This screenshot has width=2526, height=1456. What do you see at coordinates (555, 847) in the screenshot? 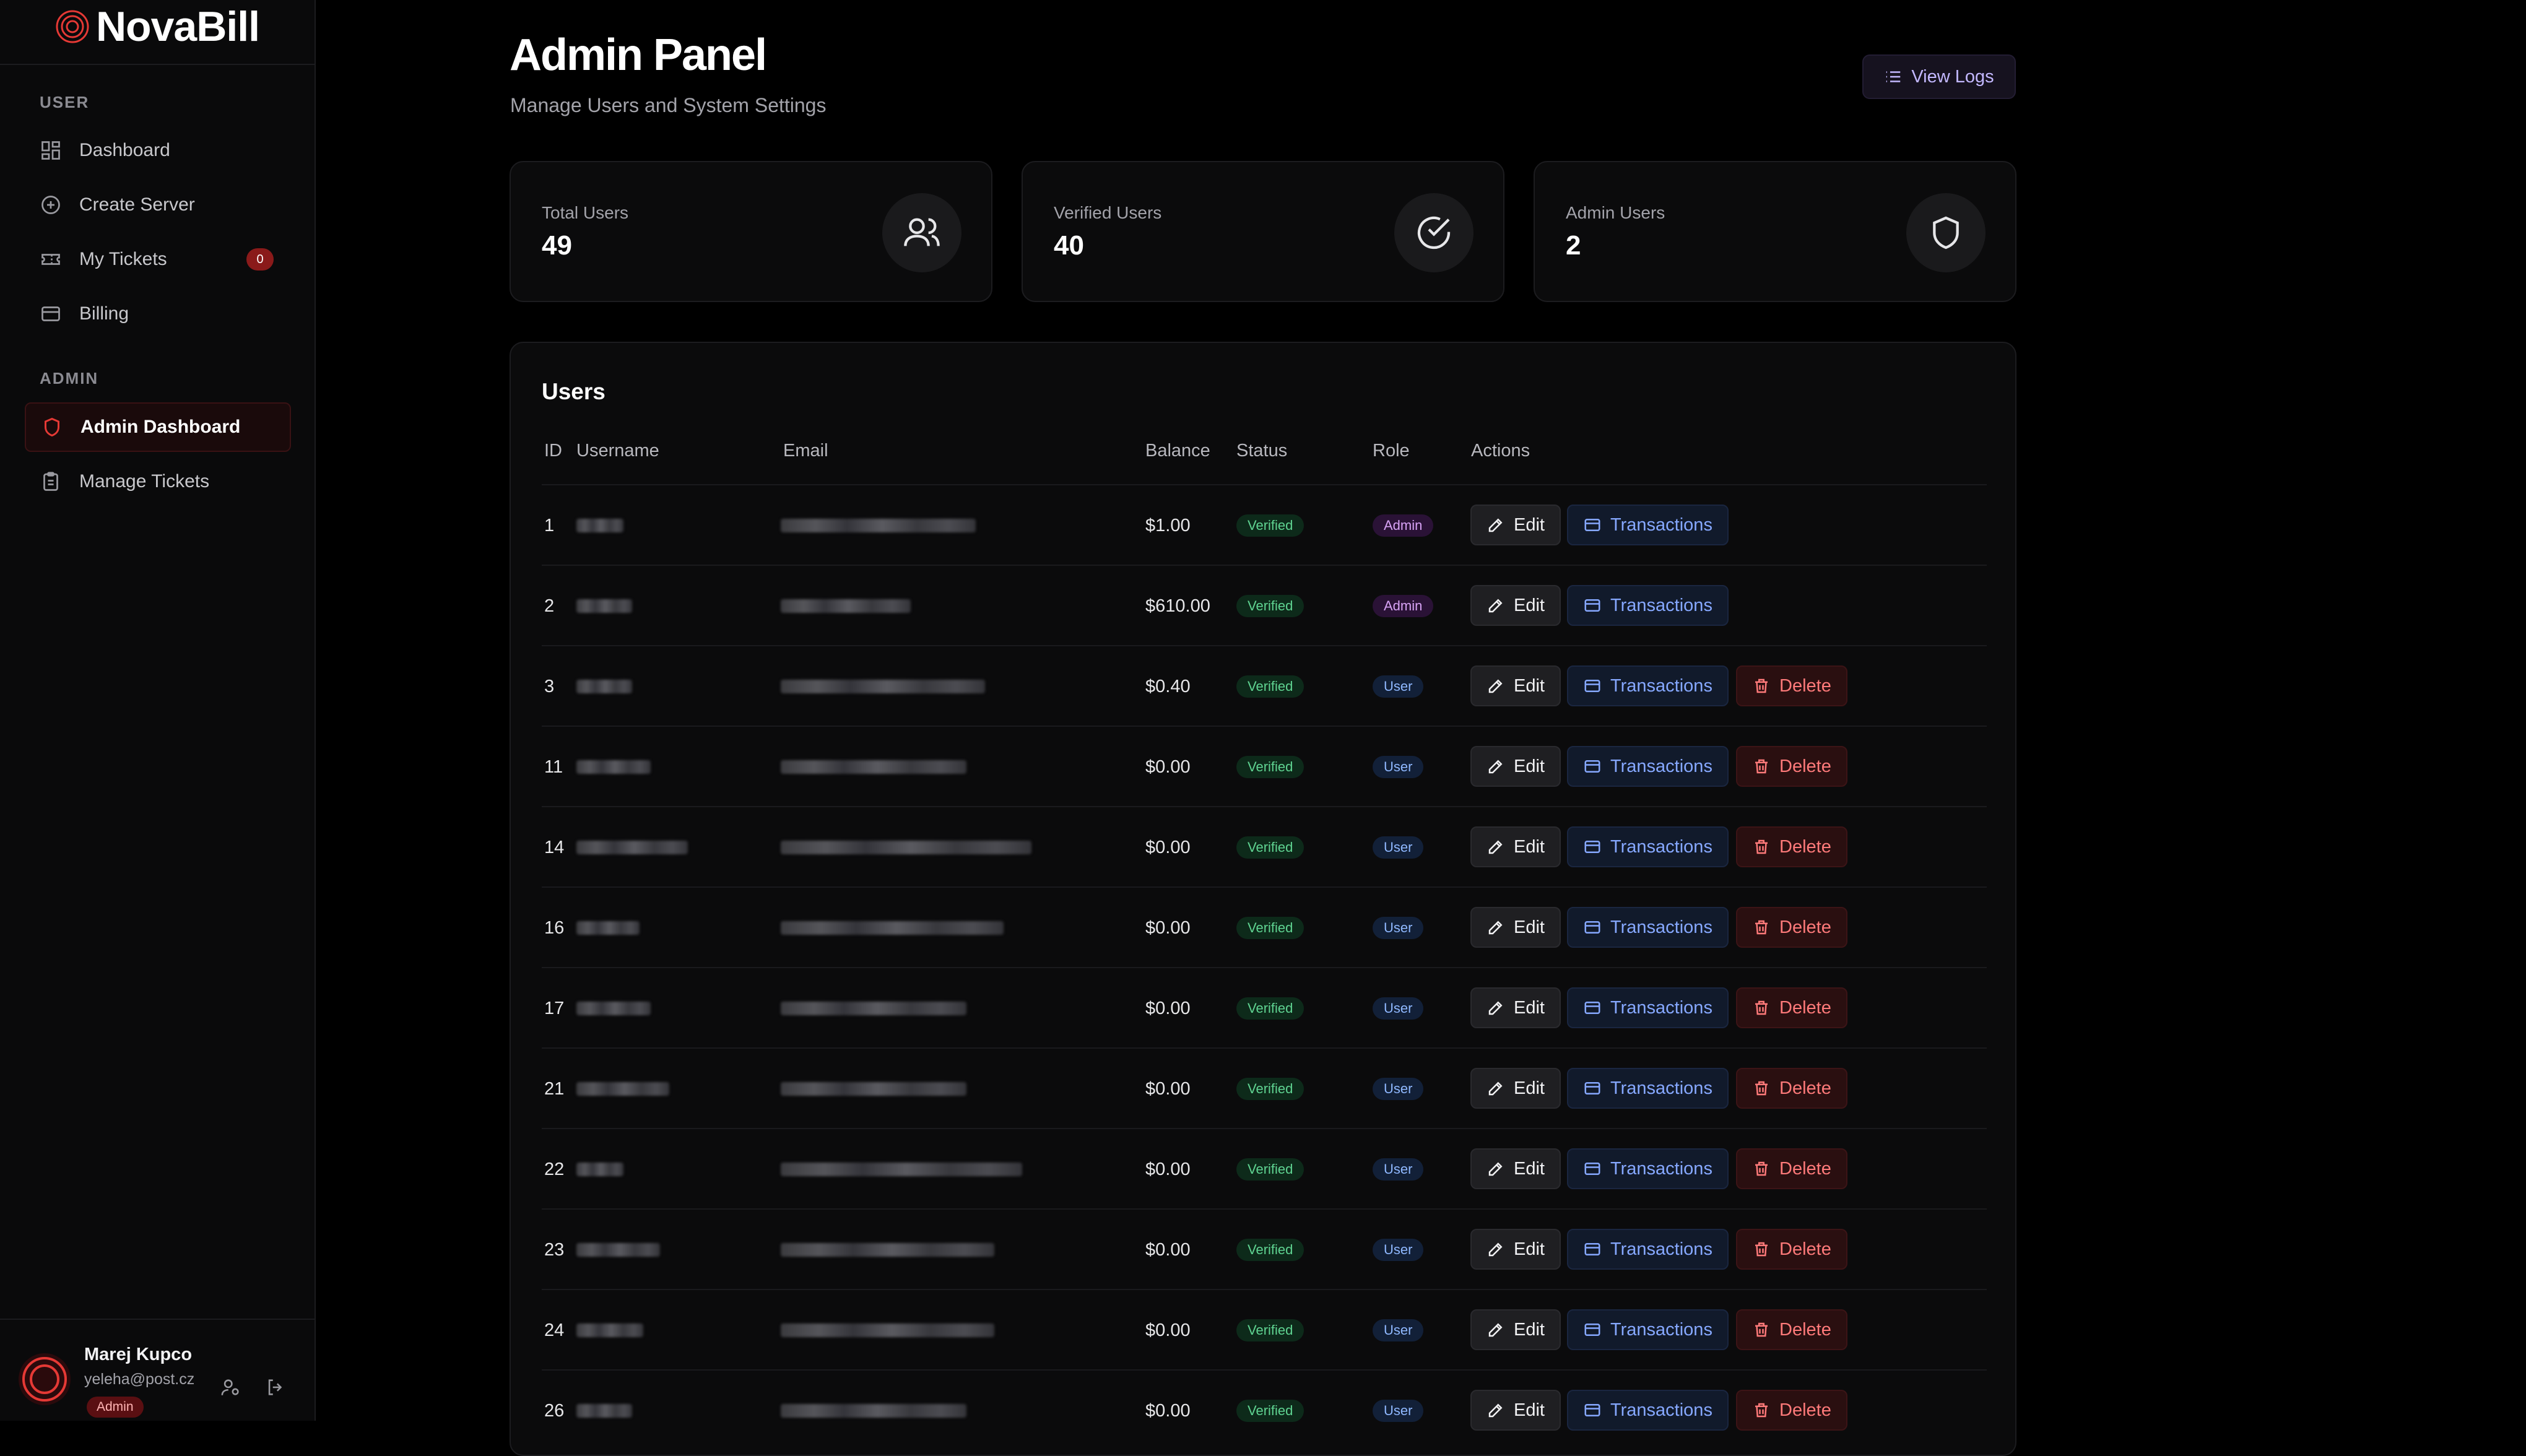
I see `cell-id: 14` at bounding box center [555, 847].